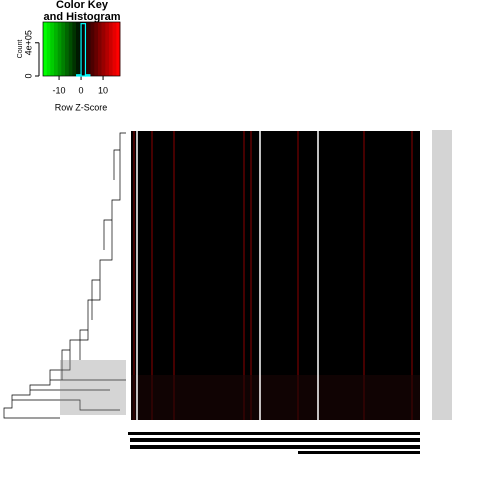 The height and width of the screenshot is (485, 480). Describe the element at coordinates (81, 17) in the screenshot. I see `key-title: and Histogram` at that location.